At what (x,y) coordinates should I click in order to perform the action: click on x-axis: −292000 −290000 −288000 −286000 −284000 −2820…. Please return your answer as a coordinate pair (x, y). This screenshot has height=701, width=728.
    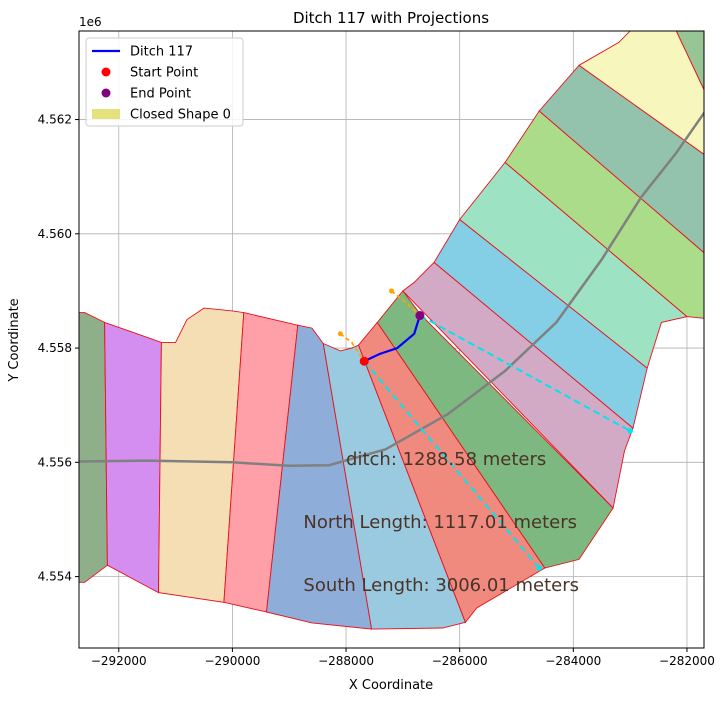
    Looking at the image, I should click on (403, 658).